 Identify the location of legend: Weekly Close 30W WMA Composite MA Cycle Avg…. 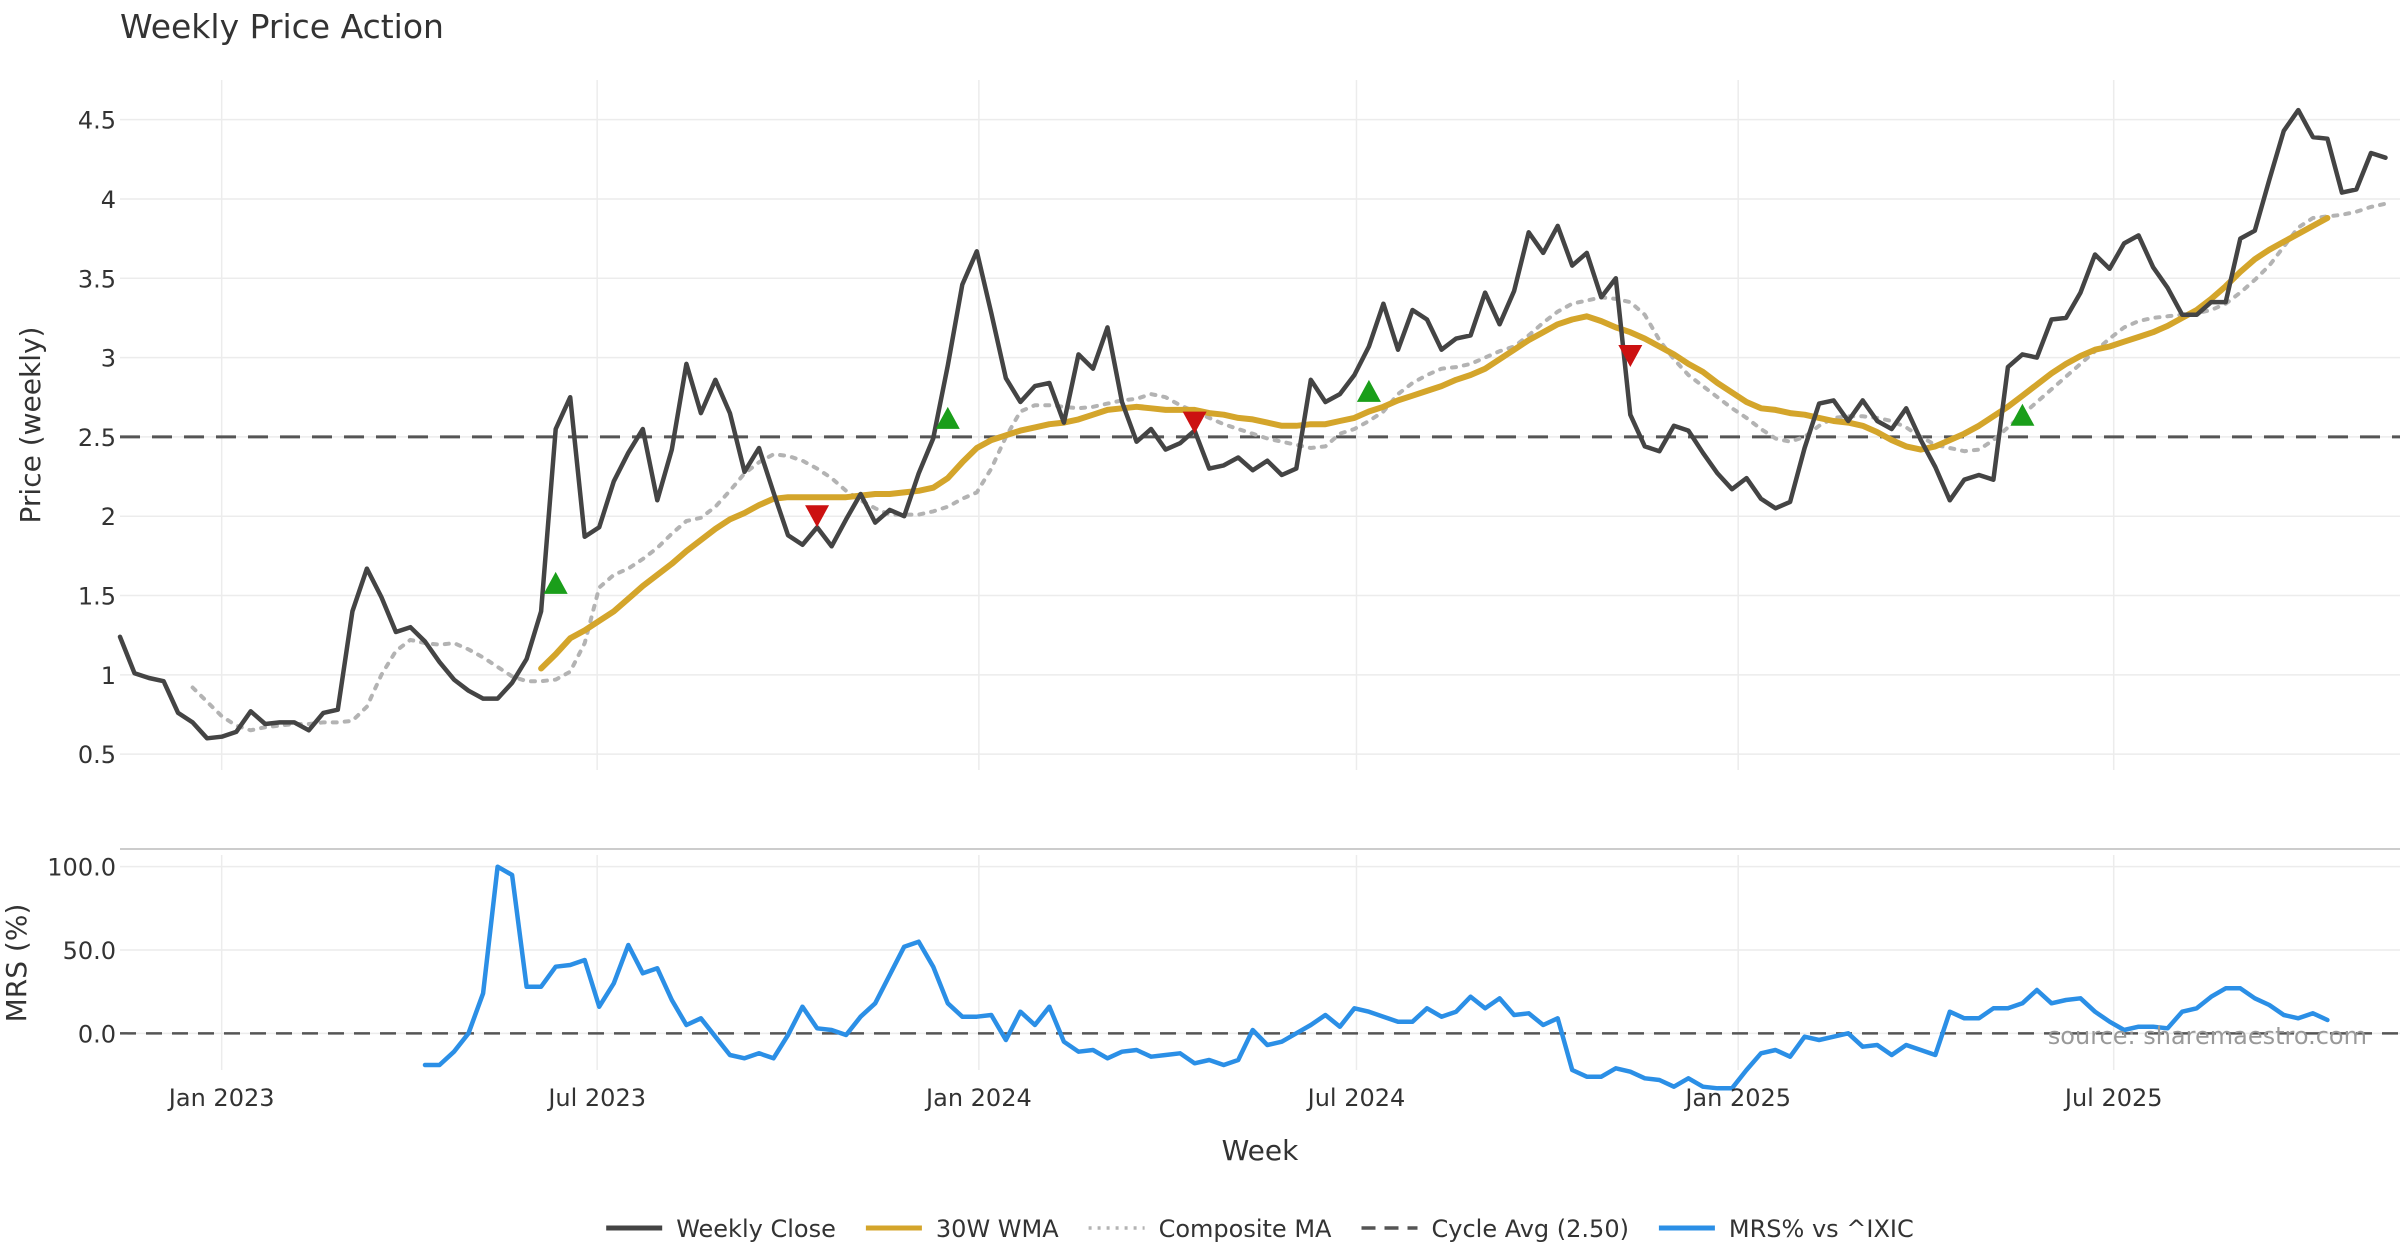
(1260, 1229).